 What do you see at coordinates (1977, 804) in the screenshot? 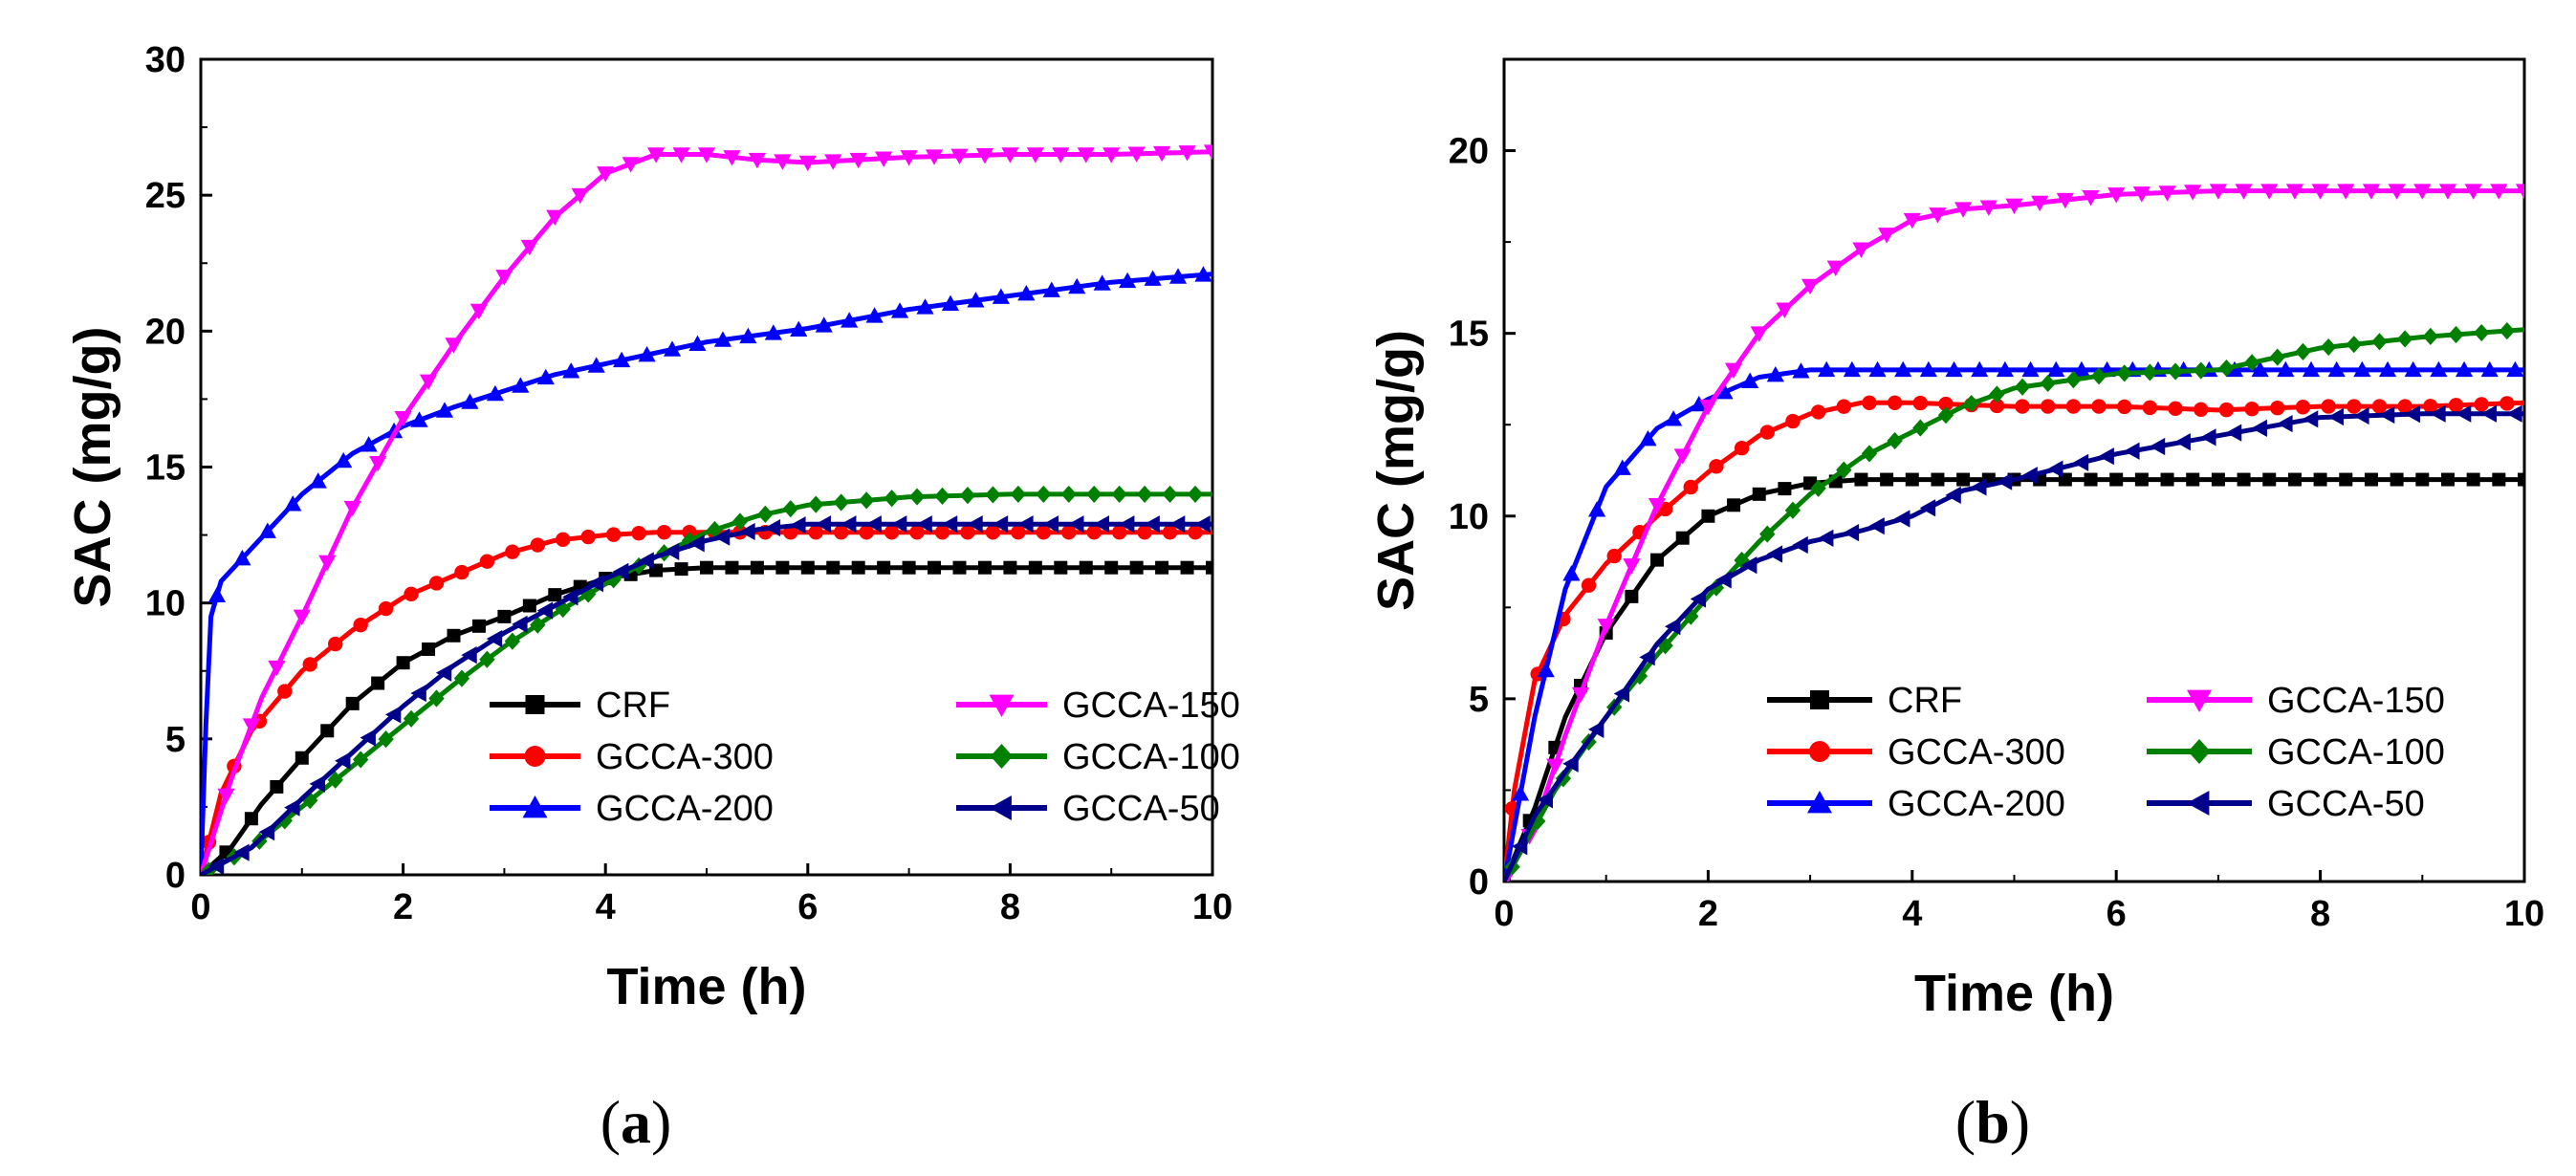
I see `legend-label: GCCA-200` at bounding box center [1977, 804].